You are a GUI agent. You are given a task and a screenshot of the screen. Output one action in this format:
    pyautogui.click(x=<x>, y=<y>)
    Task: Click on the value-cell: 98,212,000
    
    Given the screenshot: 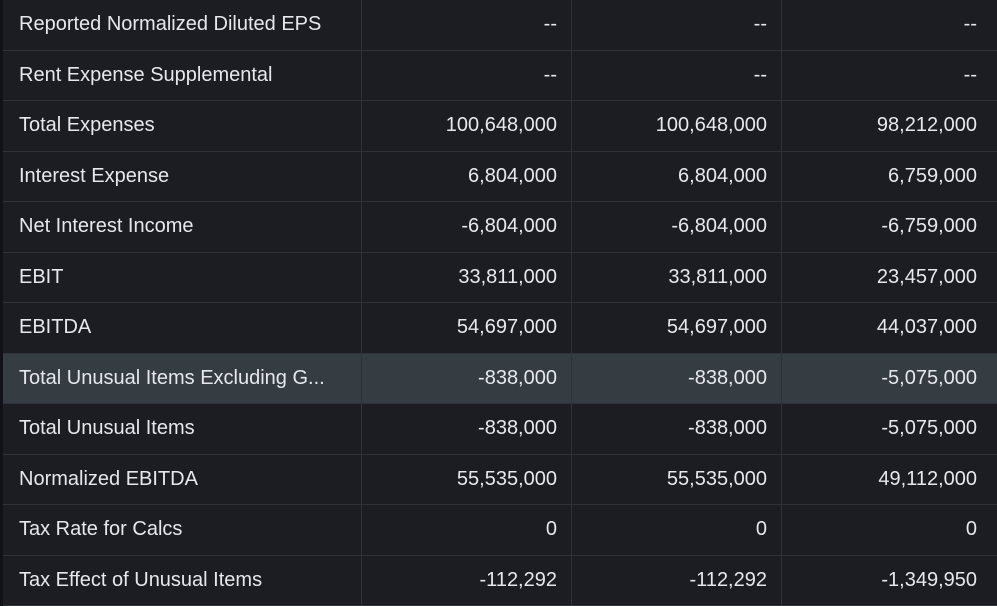 What is the action you would take?
    pyautogui.click(x=889, y=126)
    